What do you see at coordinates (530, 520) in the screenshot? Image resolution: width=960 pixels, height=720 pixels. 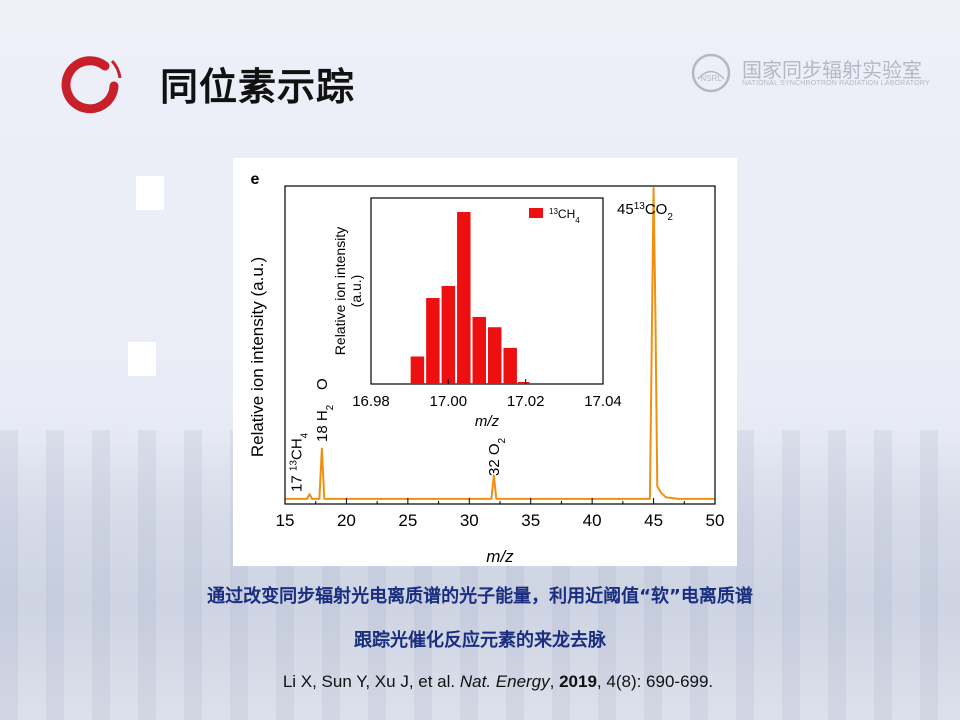 I see `x-tick-label: 35` at bounding box center [530, 520].